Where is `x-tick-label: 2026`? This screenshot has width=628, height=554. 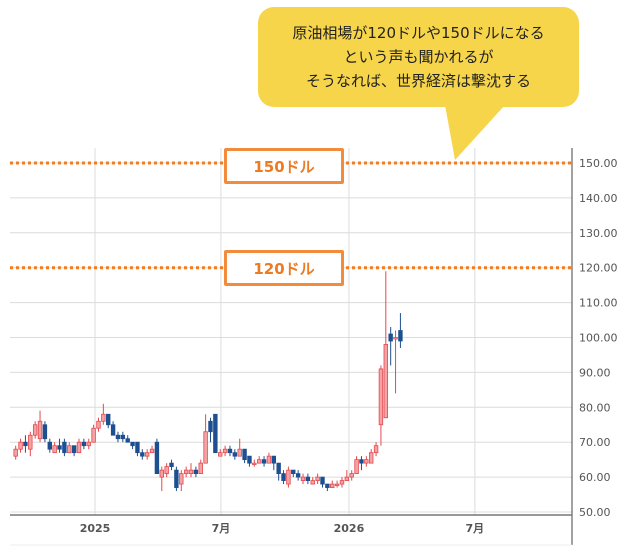 x-tick-label: 2026 is located at coordinates (349, 528).